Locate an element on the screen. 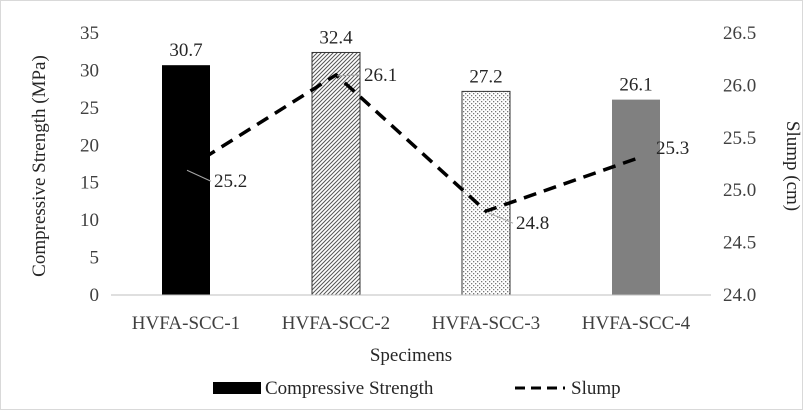 This screenshot has height=410, width=803. right-y-tick-label: 24.0 is located at coordinates (739, 295).